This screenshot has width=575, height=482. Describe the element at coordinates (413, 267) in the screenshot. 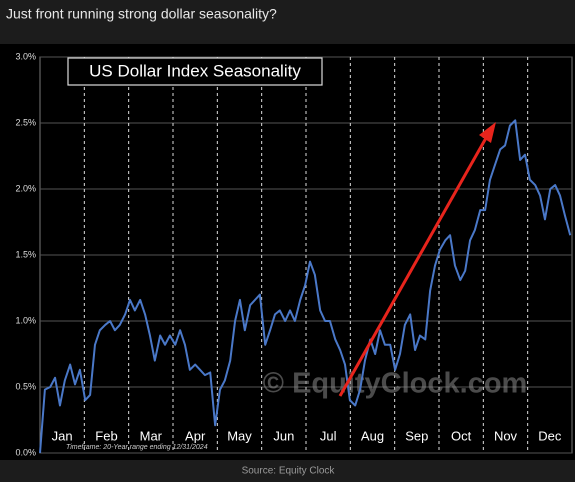

I see `arrow-shaft` at that location.